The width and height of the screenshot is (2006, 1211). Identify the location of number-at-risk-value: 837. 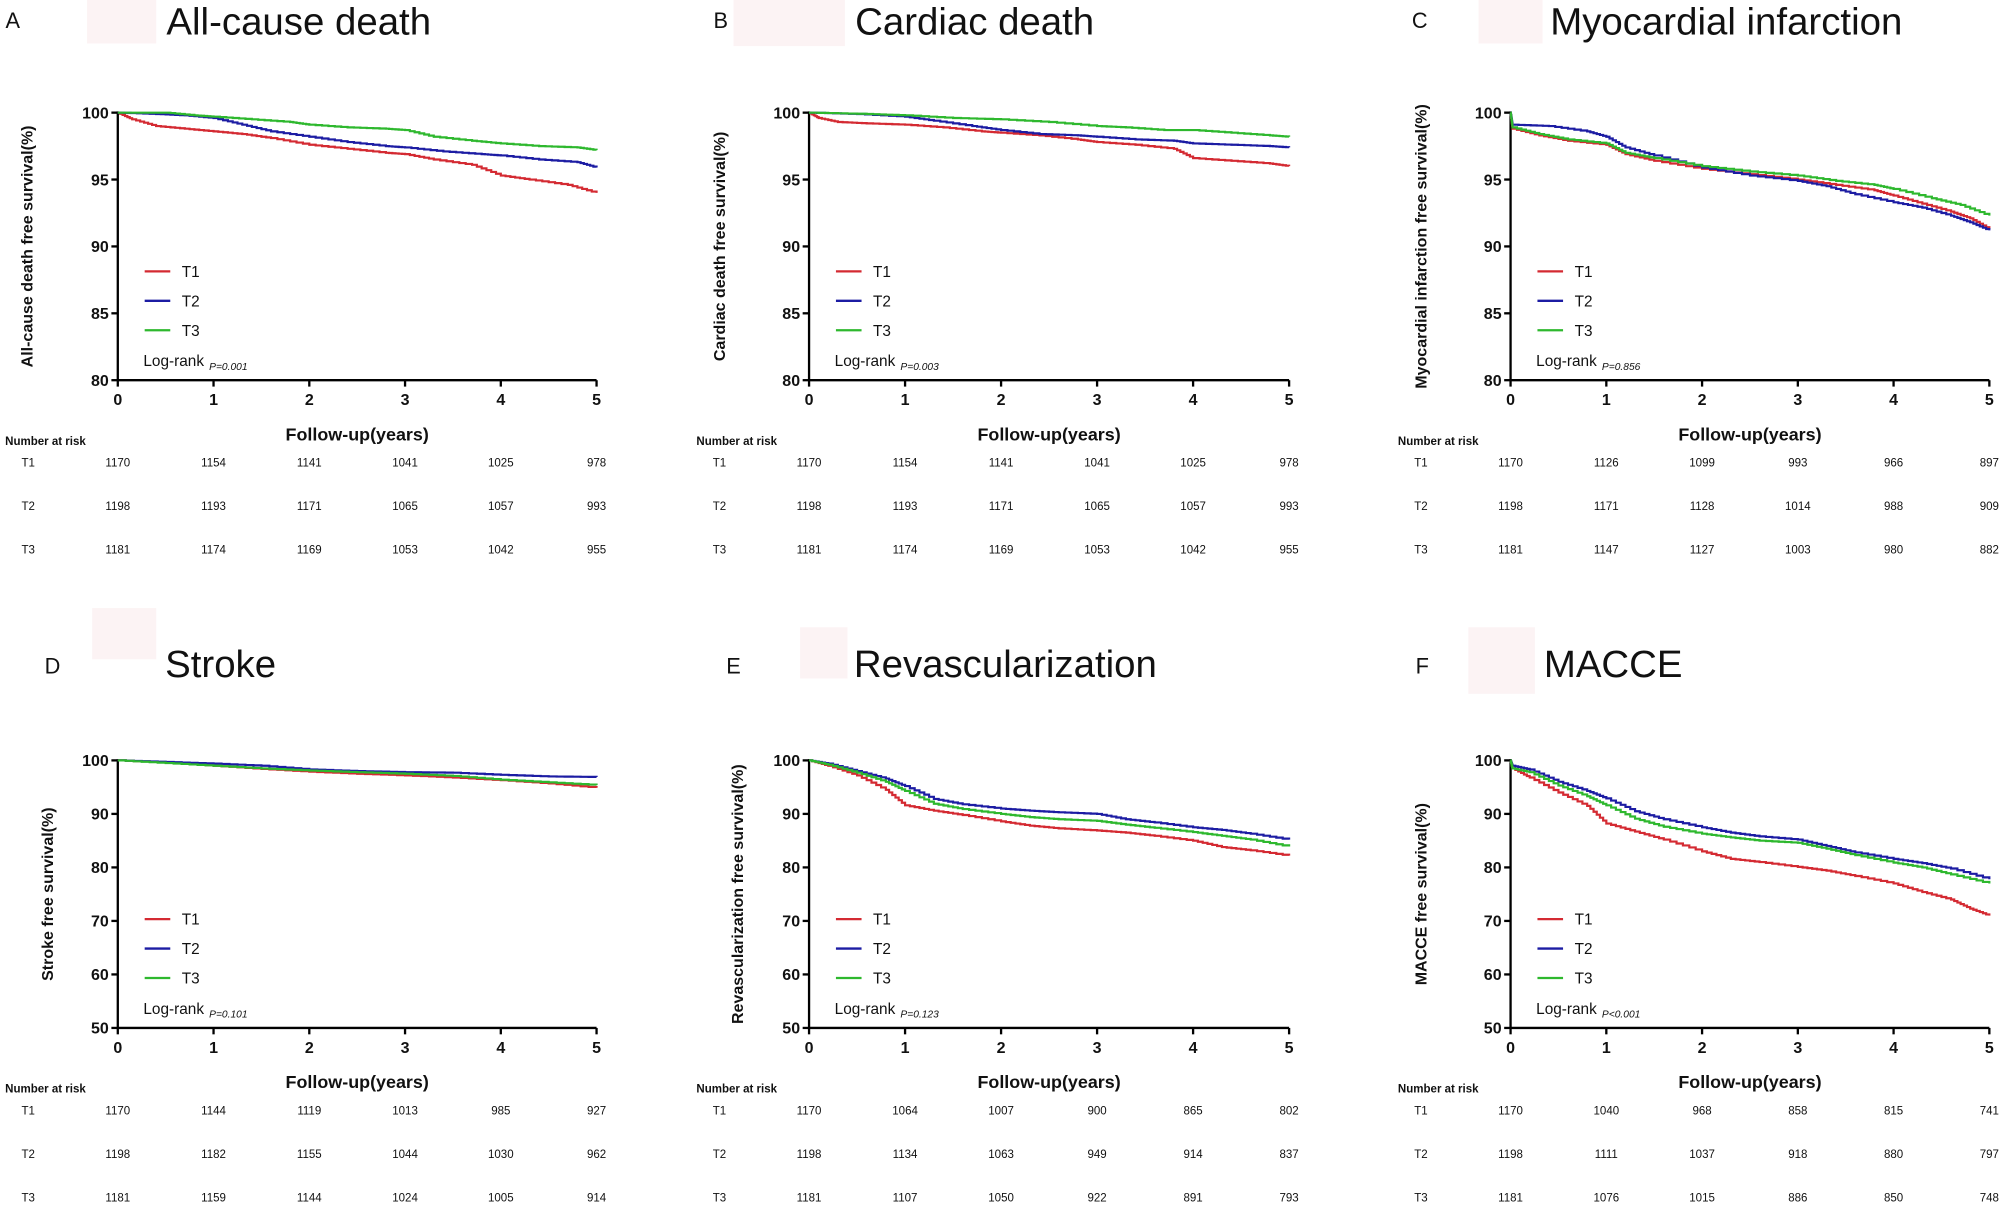
(1288, 1155).